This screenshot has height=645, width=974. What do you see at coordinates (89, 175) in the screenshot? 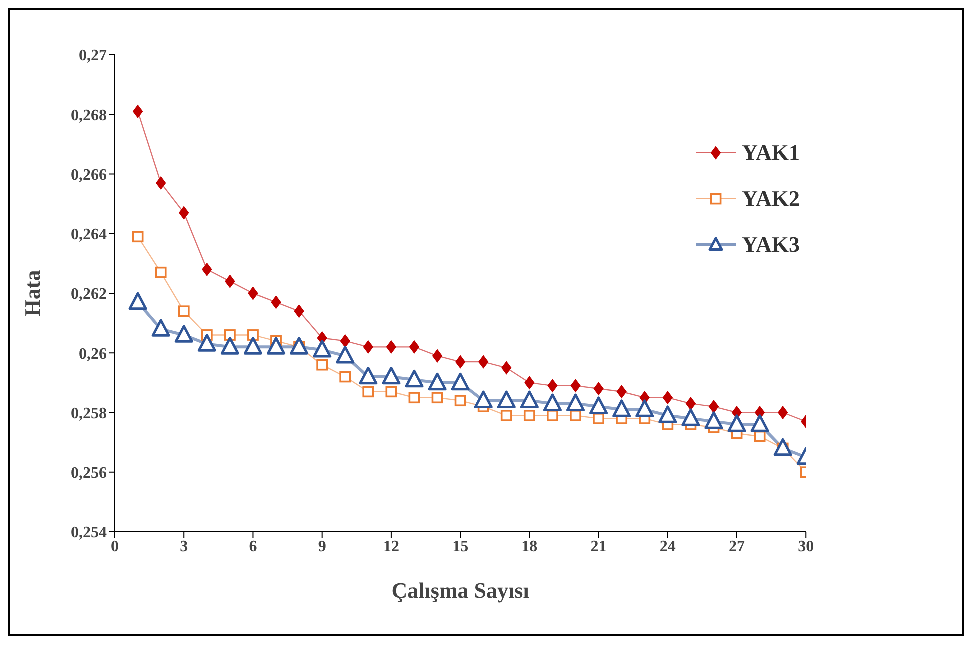
I see `y-tick-label: 0,266` at bounding box center [89, 175].